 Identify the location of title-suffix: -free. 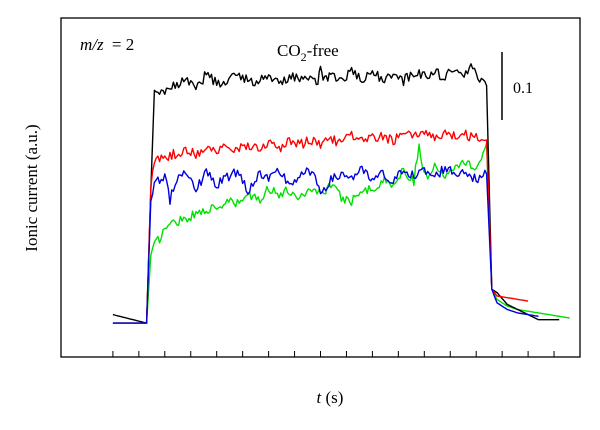
(323, 50).